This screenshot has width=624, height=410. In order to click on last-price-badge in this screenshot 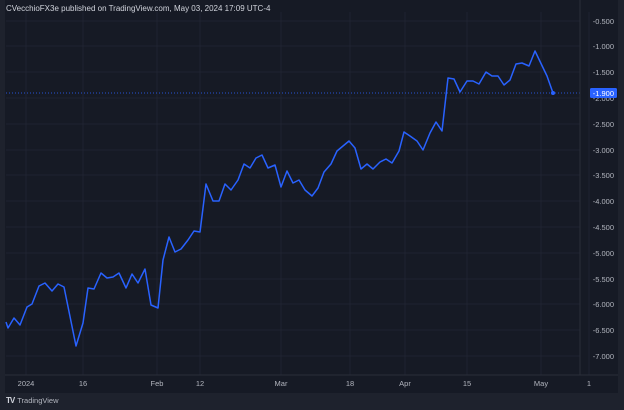, I will do `click(603, 93)`.